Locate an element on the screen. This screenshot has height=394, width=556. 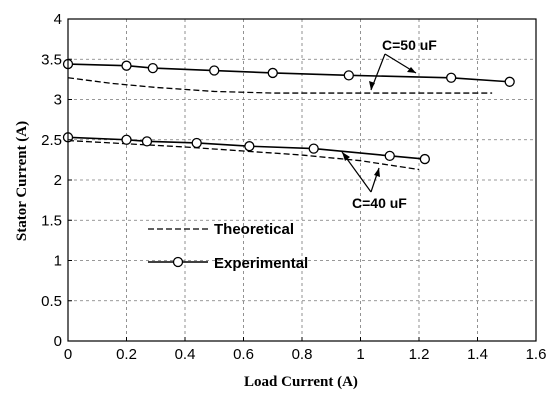
x-tick-label: 0.4 is located at coordinates (185, 354).